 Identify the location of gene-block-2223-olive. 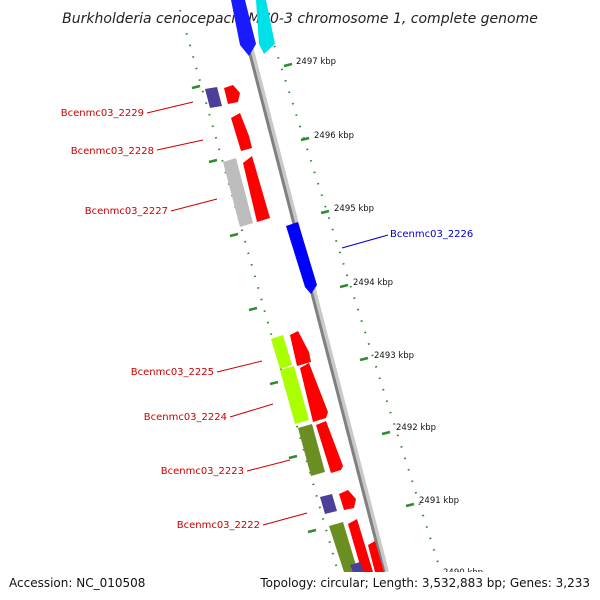
(311, 450).